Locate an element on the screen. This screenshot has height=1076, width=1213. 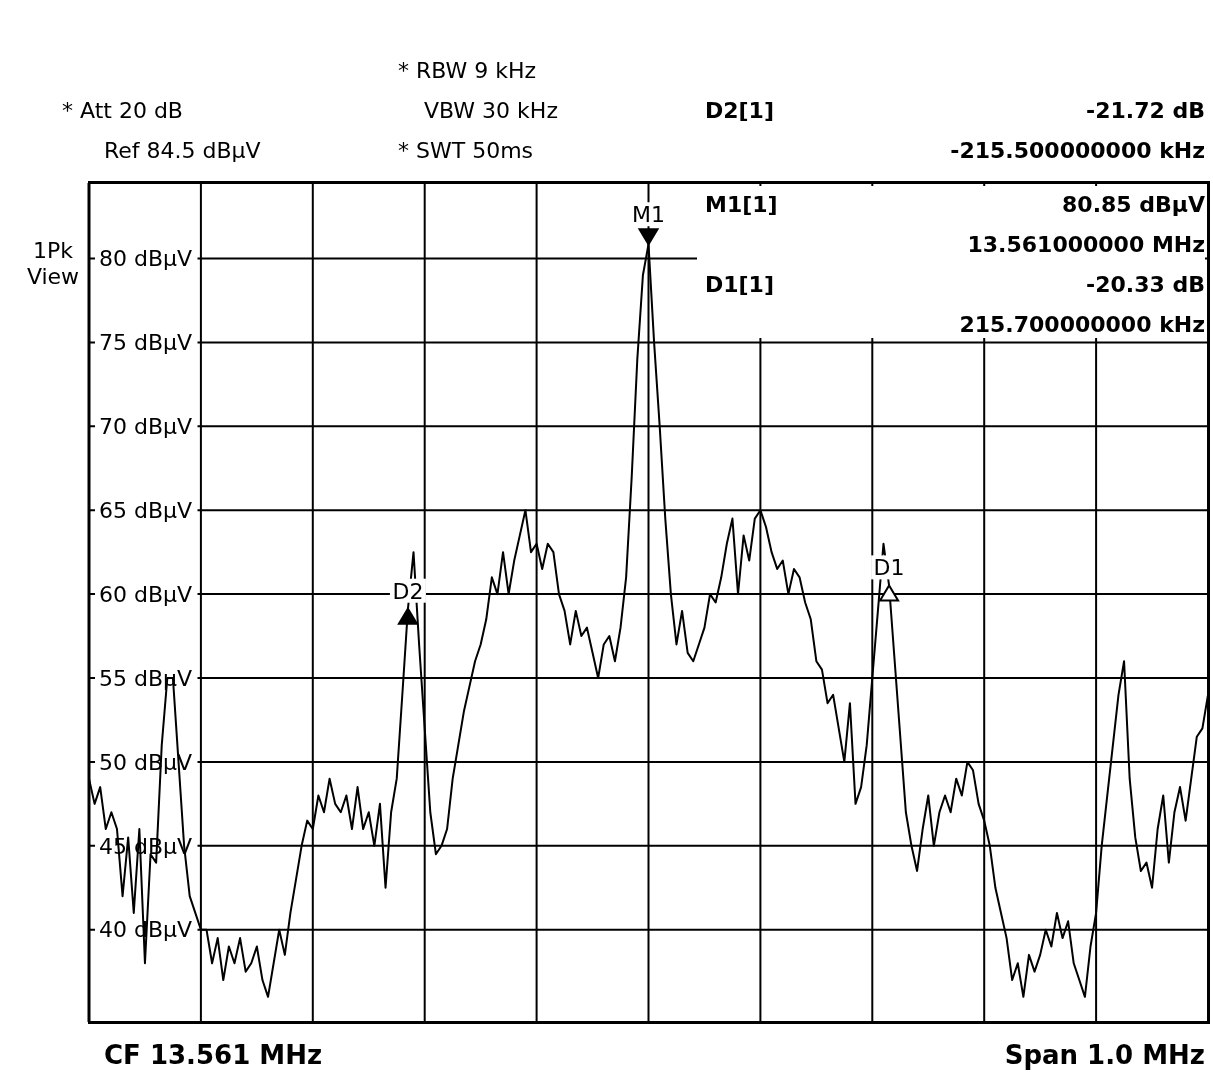
annotation: D1[1] is located at coordinates (739, 285).